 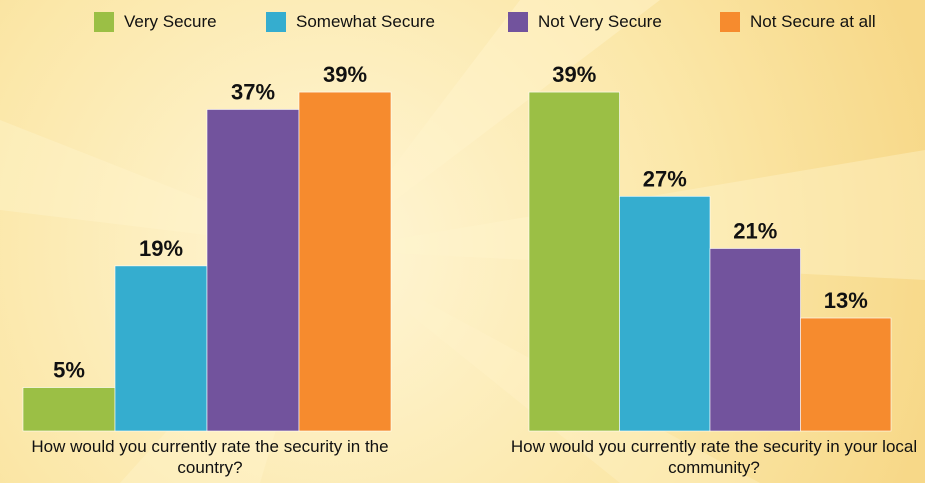 What do you see at coordinates (365, 21) in the screenshot?
I see `legend-label: Somewhat Secure` at bounding box center [365, 21].